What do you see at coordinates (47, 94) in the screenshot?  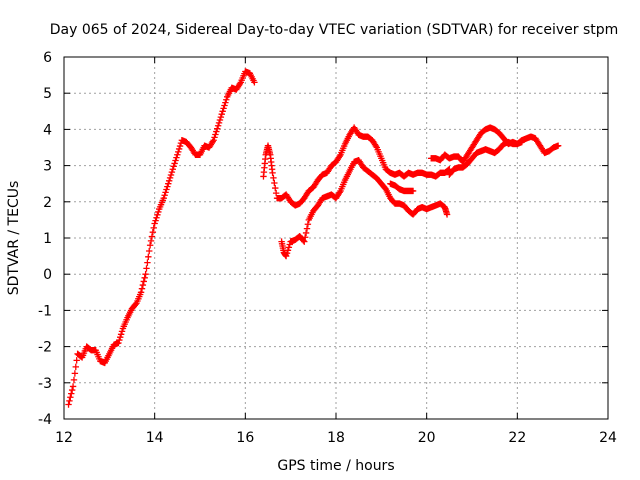 I see `y-tick-label: 5` at bounding box center [47, 94].